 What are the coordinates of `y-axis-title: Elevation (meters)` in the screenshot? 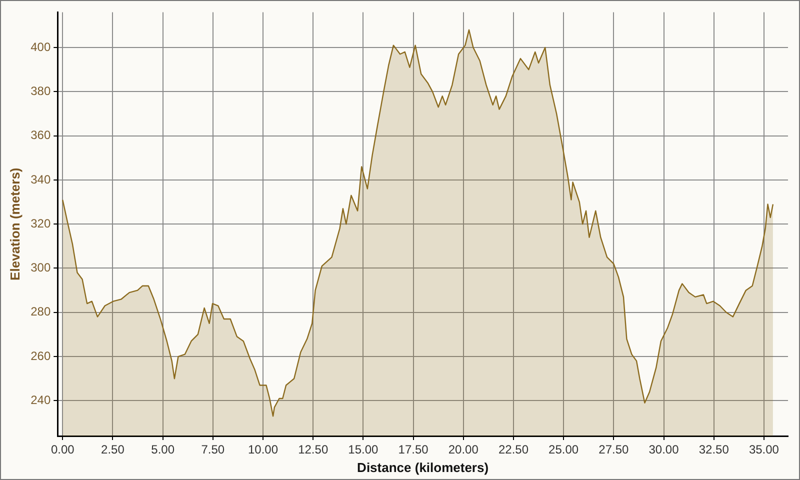 It's located at (14, 224).